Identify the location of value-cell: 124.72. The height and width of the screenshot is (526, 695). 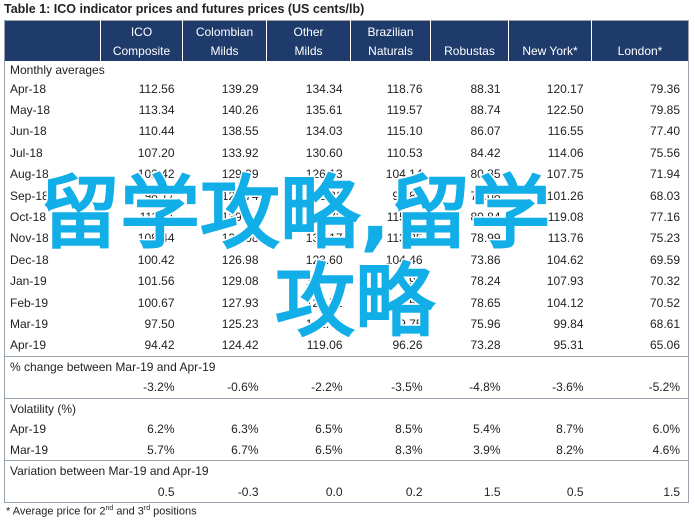
(324, 302).